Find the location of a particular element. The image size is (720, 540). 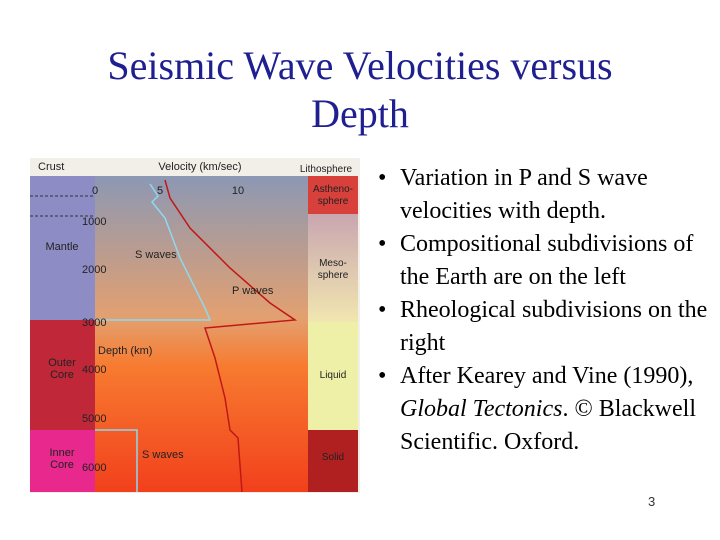

velocity-tick: 10 is located at coordinates (238, 191).